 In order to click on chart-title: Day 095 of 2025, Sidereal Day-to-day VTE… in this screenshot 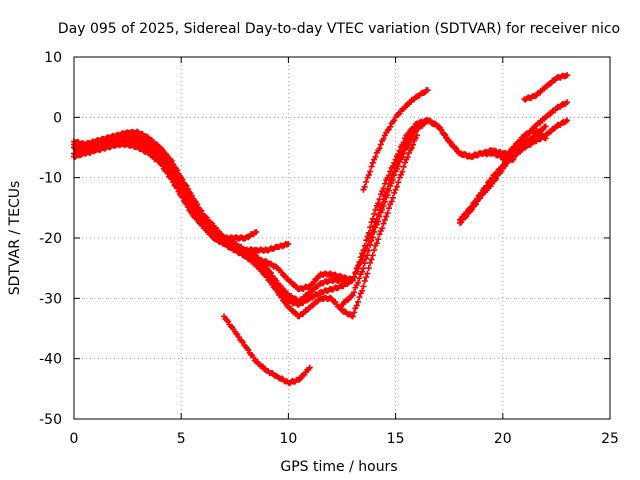, I will do `click(339, 29)`.